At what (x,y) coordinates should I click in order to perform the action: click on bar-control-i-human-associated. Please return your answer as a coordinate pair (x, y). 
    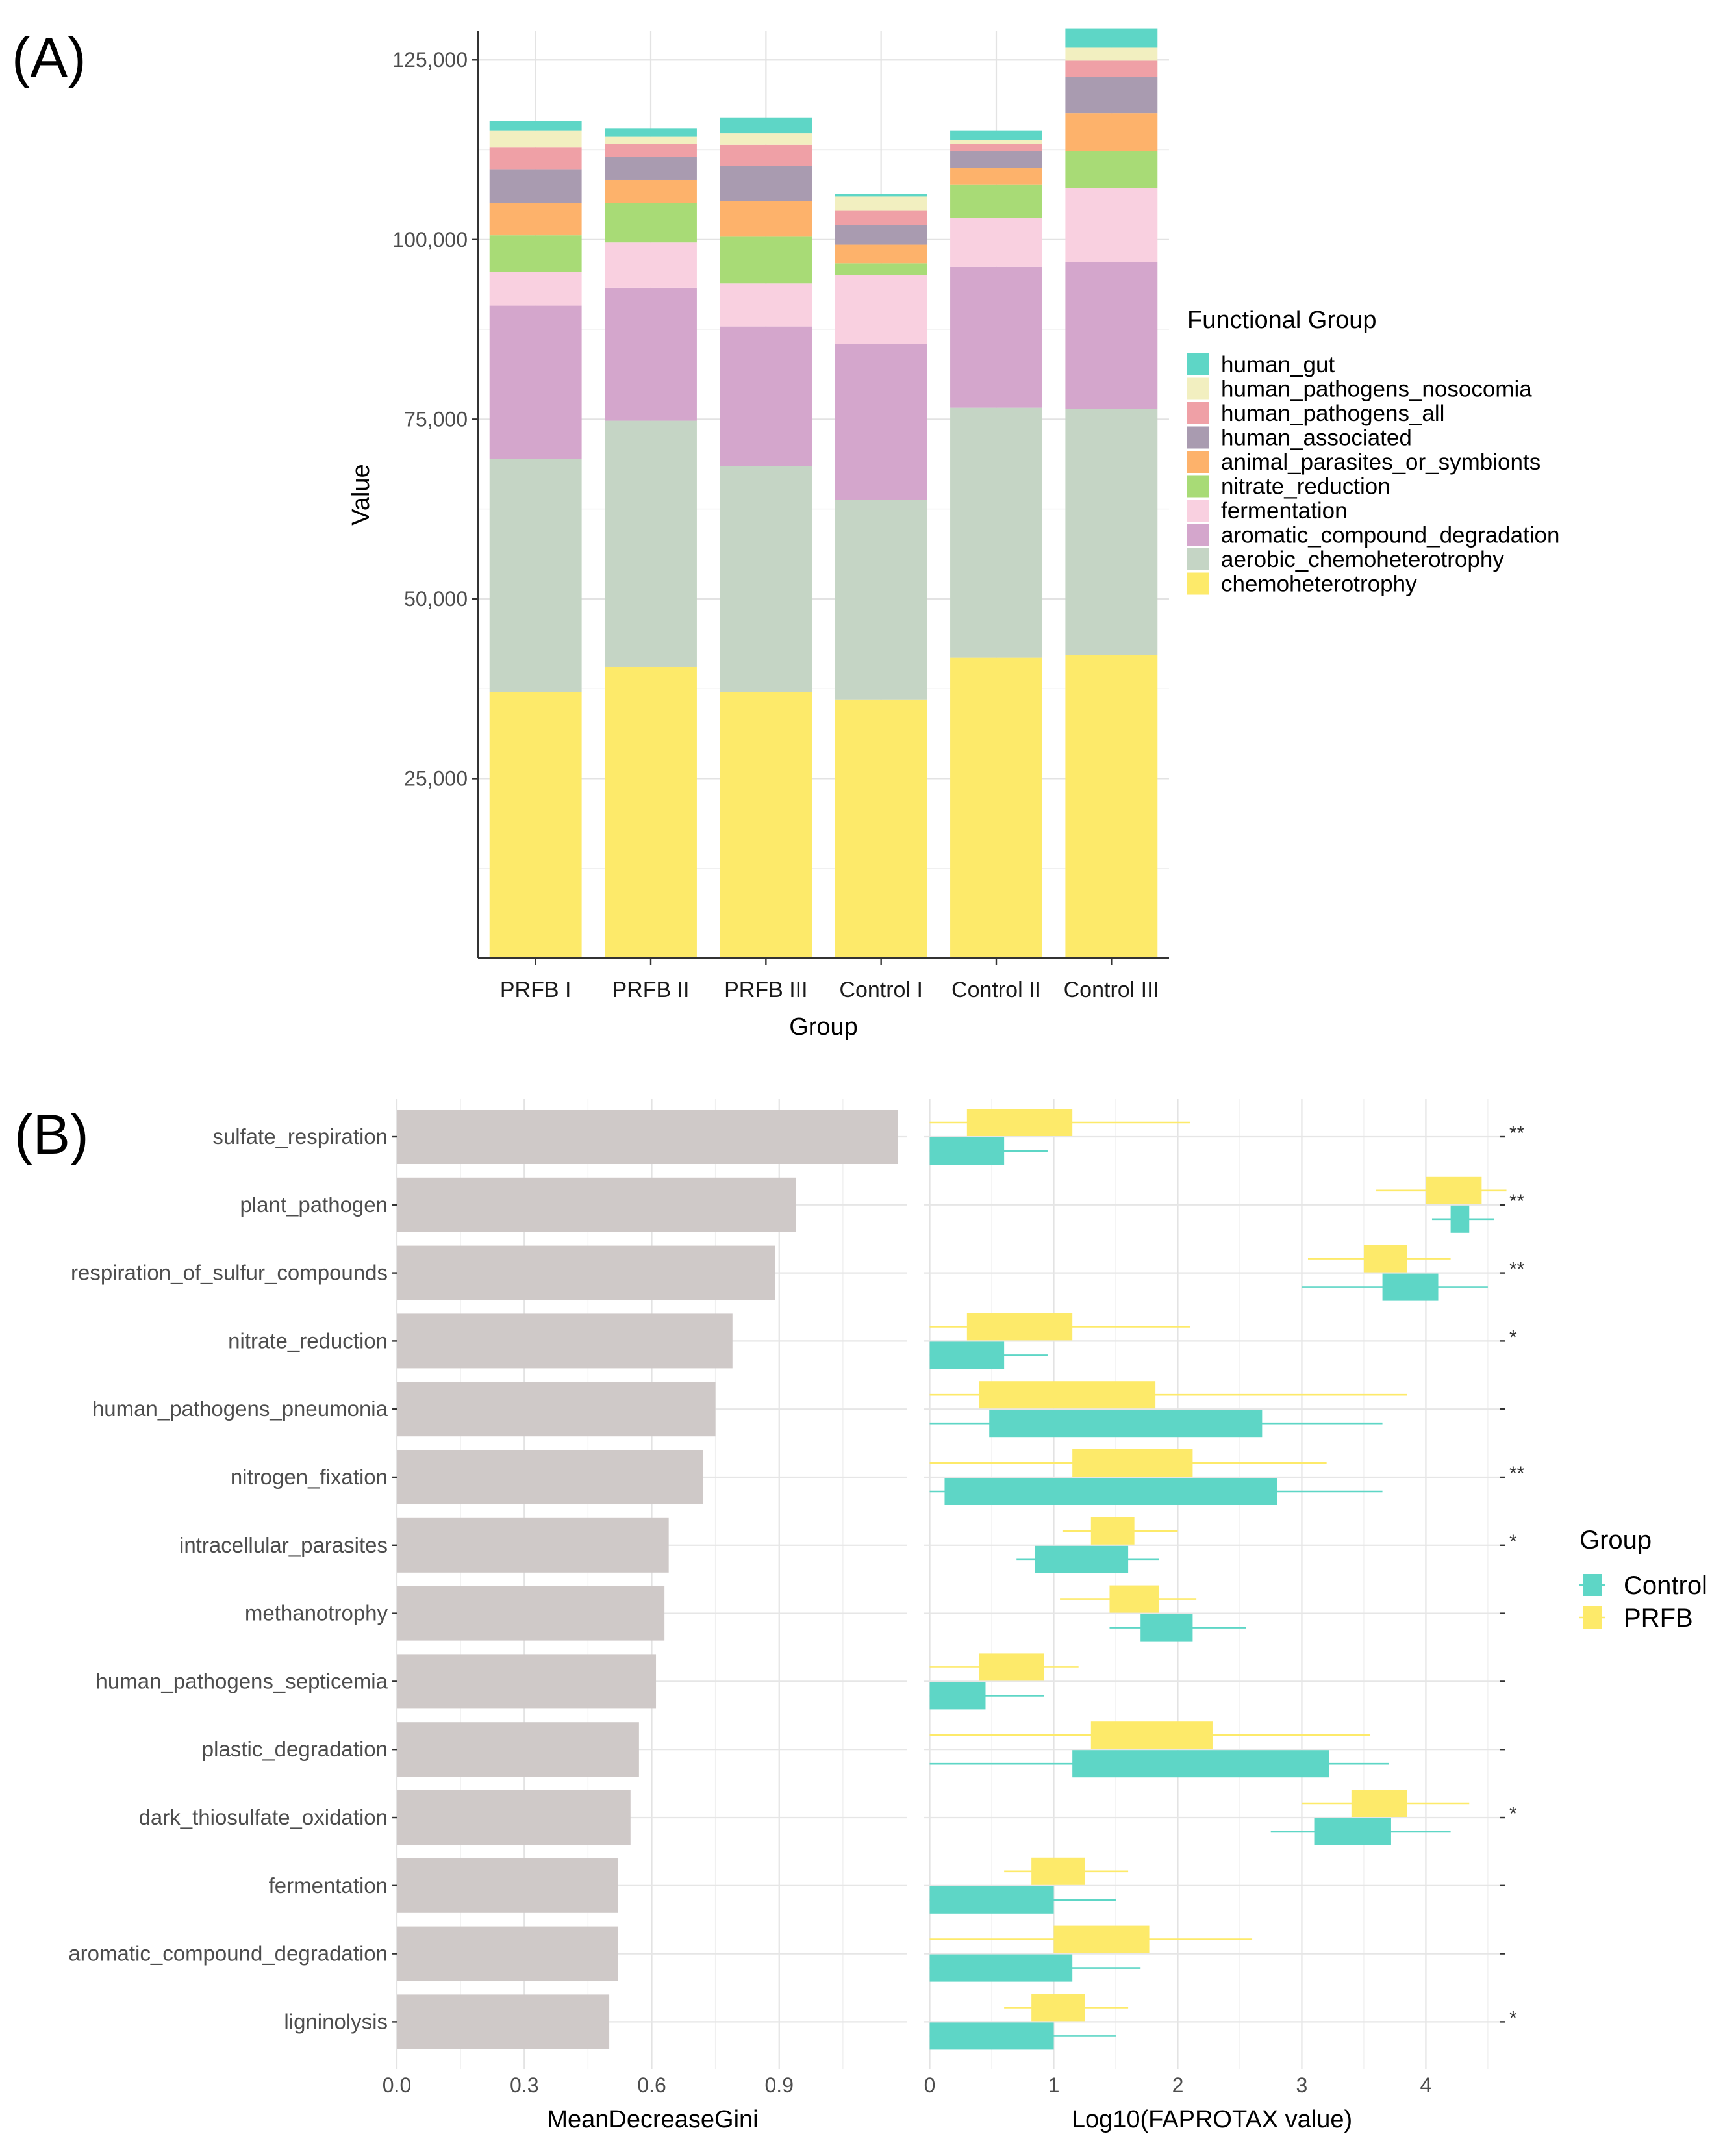
    Looking at the image, I should click on (881, 235).